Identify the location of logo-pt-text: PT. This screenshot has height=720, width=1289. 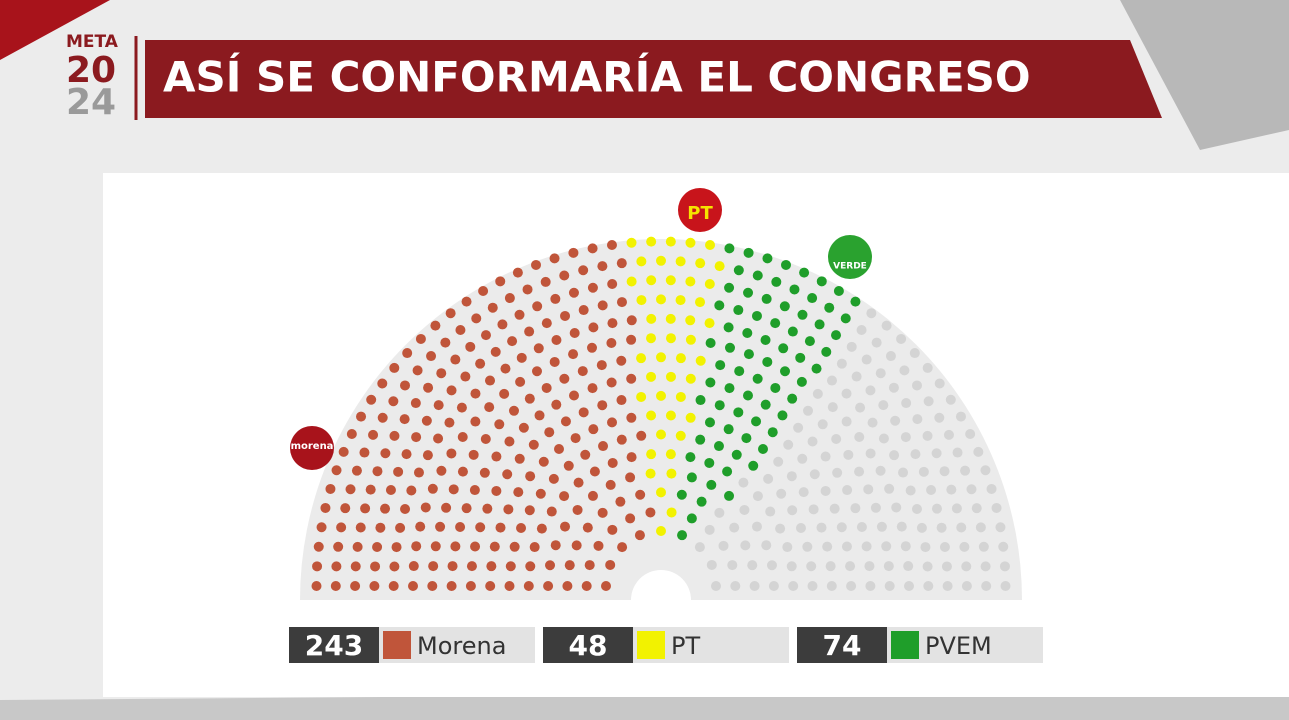
(700, 213).